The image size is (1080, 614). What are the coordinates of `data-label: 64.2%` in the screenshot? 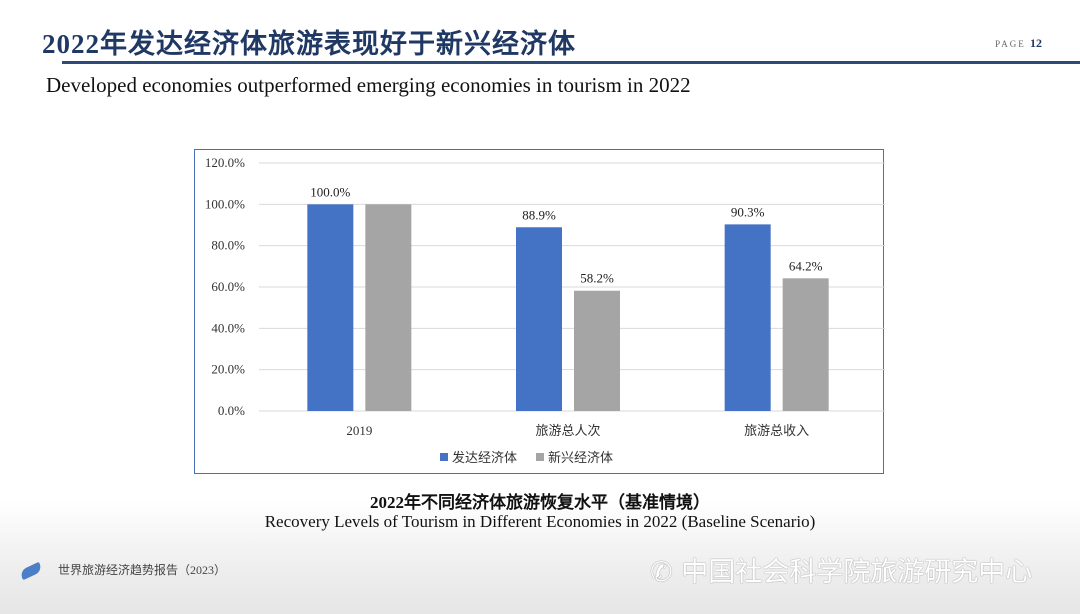 It's located at (806, 265).